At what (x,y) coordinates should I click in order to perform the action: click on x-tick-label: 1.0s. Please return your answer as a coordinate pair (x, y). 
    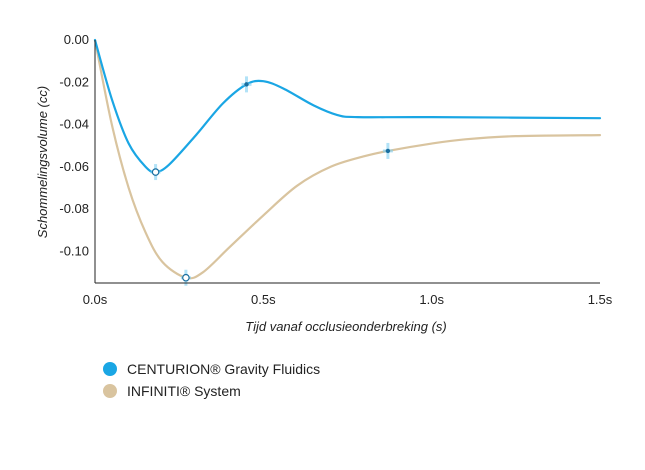
    Looking at the image, I should click on (431, 299).